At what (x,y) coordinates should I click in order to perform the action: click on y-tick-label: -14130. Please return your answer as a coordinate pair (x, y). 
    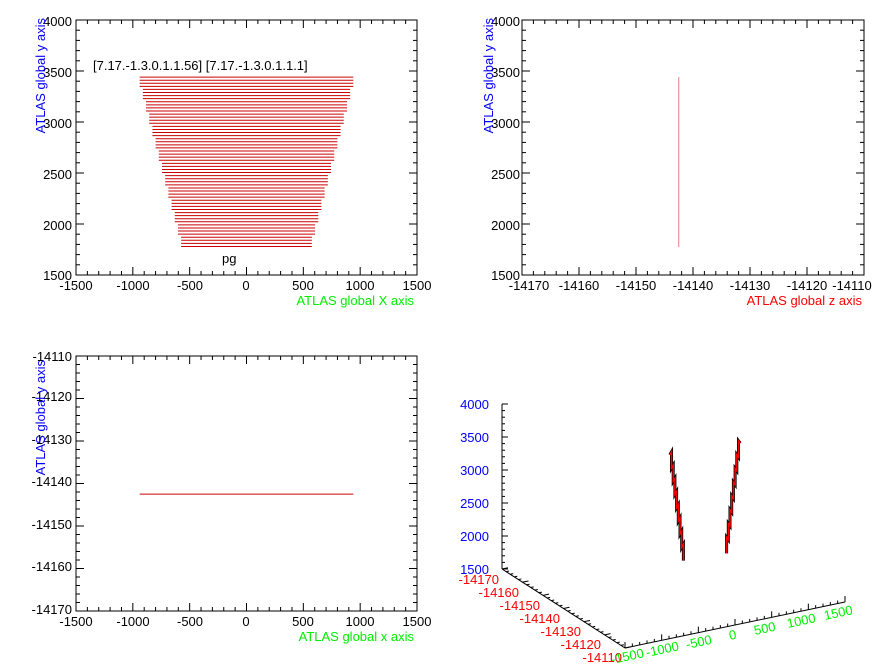
    Looking at the image, I should click on (52, 439).